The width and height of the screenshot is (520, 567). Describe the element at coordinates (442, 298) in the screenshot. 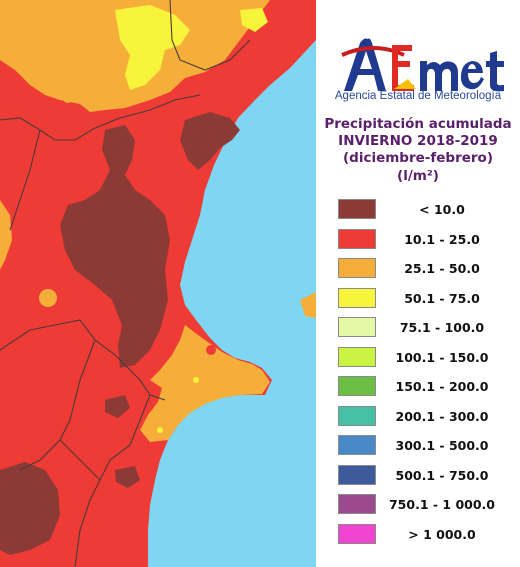

I see `legend-label: 50.1 - 75.0` at that location.